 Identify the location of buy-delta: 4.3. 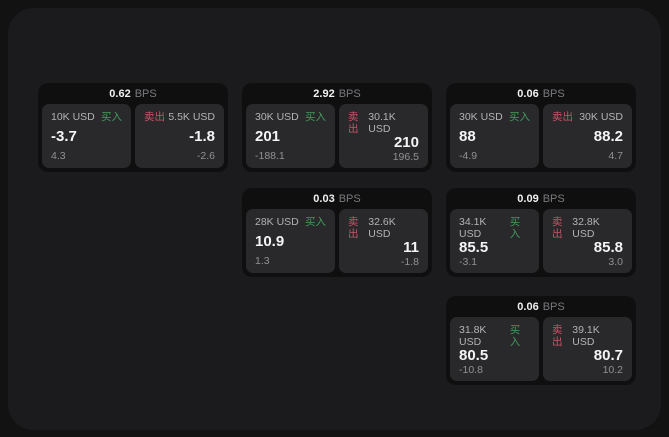
(58, 156).